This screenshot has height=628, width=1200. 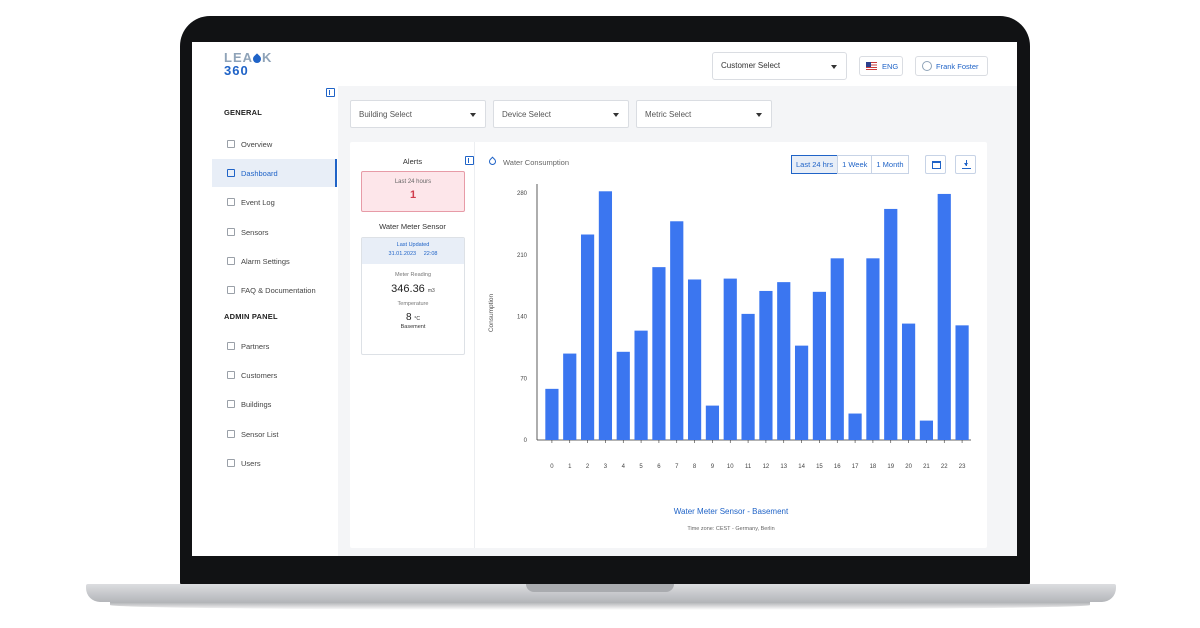 What do you see at coordinates (908, 467) in the screenshot?
I see `x-tick-label: 20` at bounding box center [908, 467].